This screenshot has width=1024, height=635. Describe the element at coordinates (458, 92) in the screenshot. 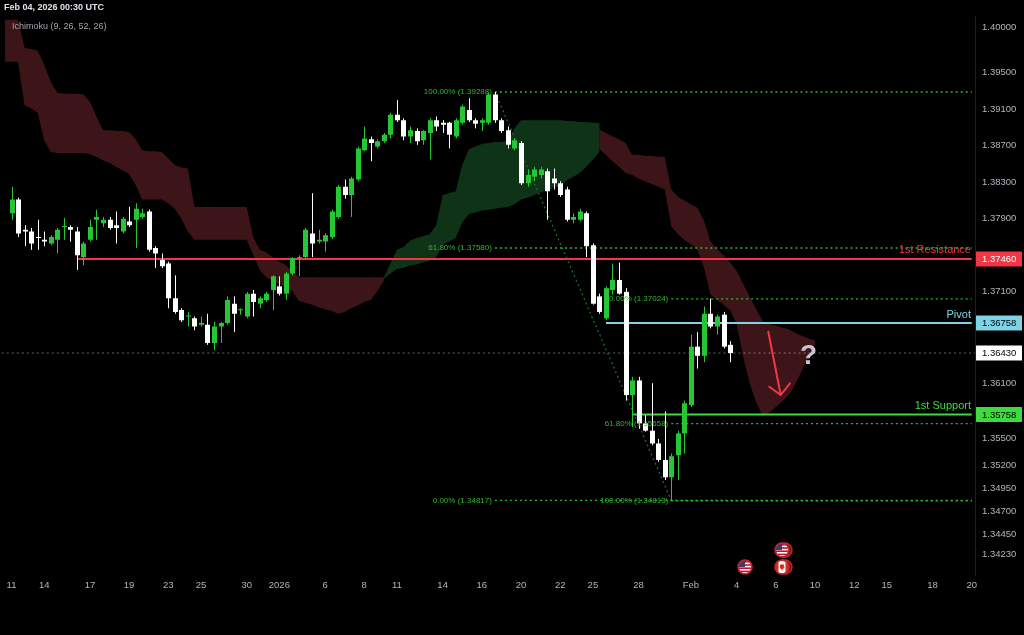

I see `series-label: 100.00% (1.39288)` at that location.